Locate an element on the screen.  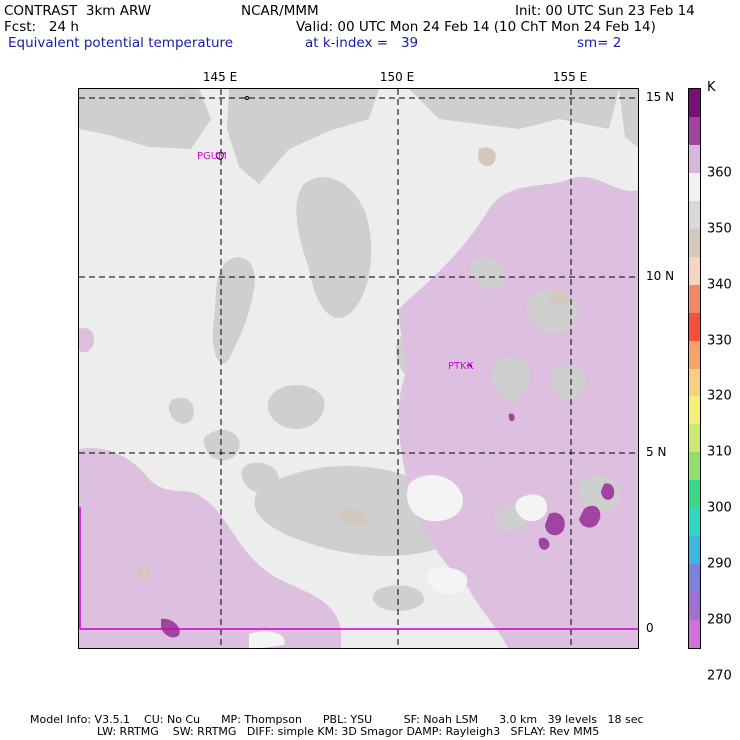
domain-boundary is located at coordinates (358, 568).